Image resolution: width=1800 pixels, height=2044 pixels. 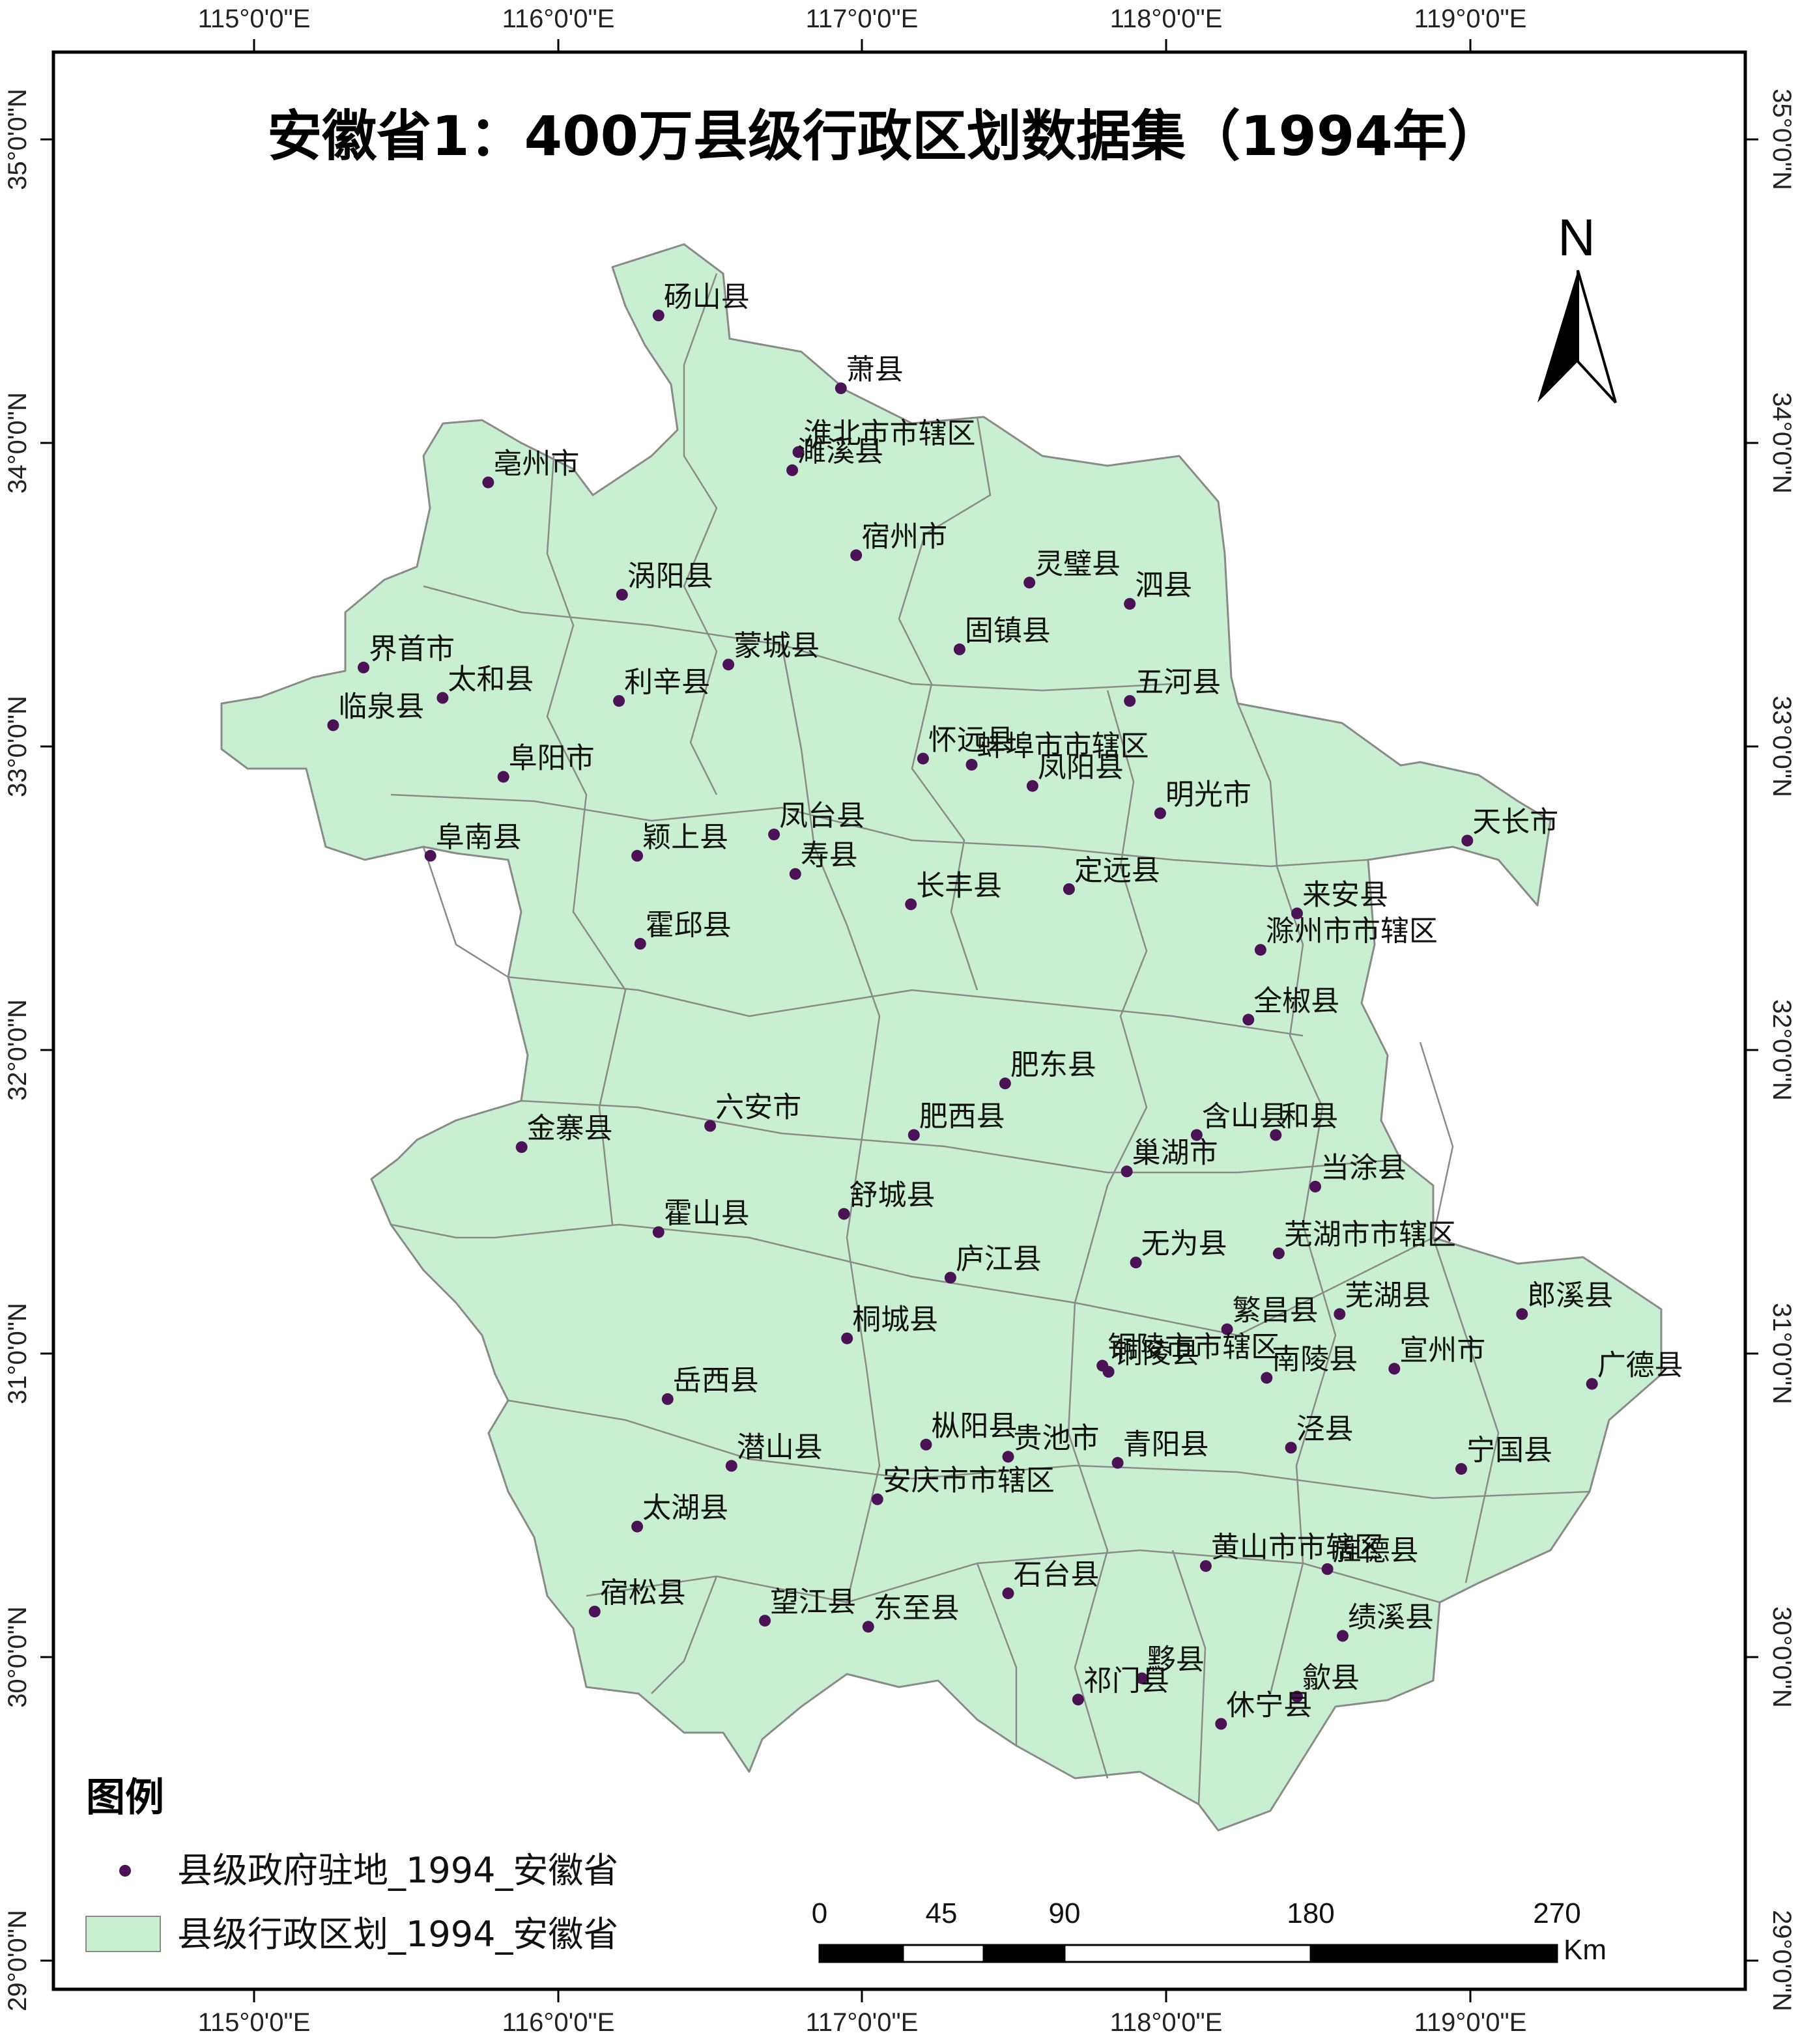 I want to click on place-marker: 五河县, so click(x=1172, y=686).